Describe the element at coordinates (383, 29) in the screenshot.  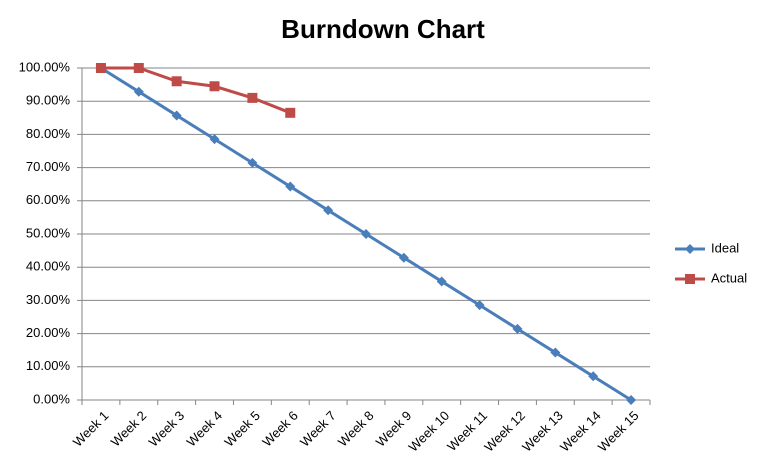
I see `chart-title: Burndown Chart` at that location.